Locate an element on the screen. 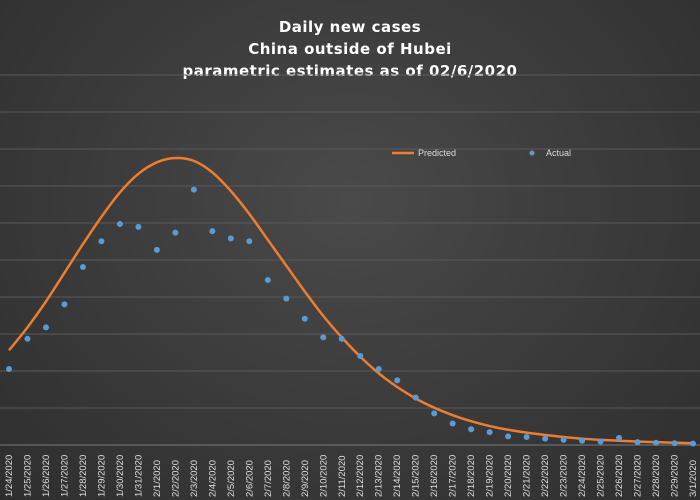 The height and width of the screenshot is (500, 700). x-tick-label: 2/1/2020 is located at coordinates (157, 478).